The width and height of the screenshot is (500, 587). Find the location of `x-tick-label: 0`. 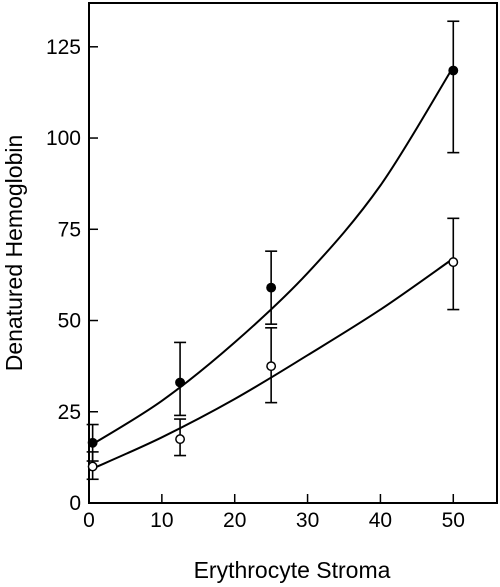

x-tick-label: 0 is located at coordinates (89, 520).